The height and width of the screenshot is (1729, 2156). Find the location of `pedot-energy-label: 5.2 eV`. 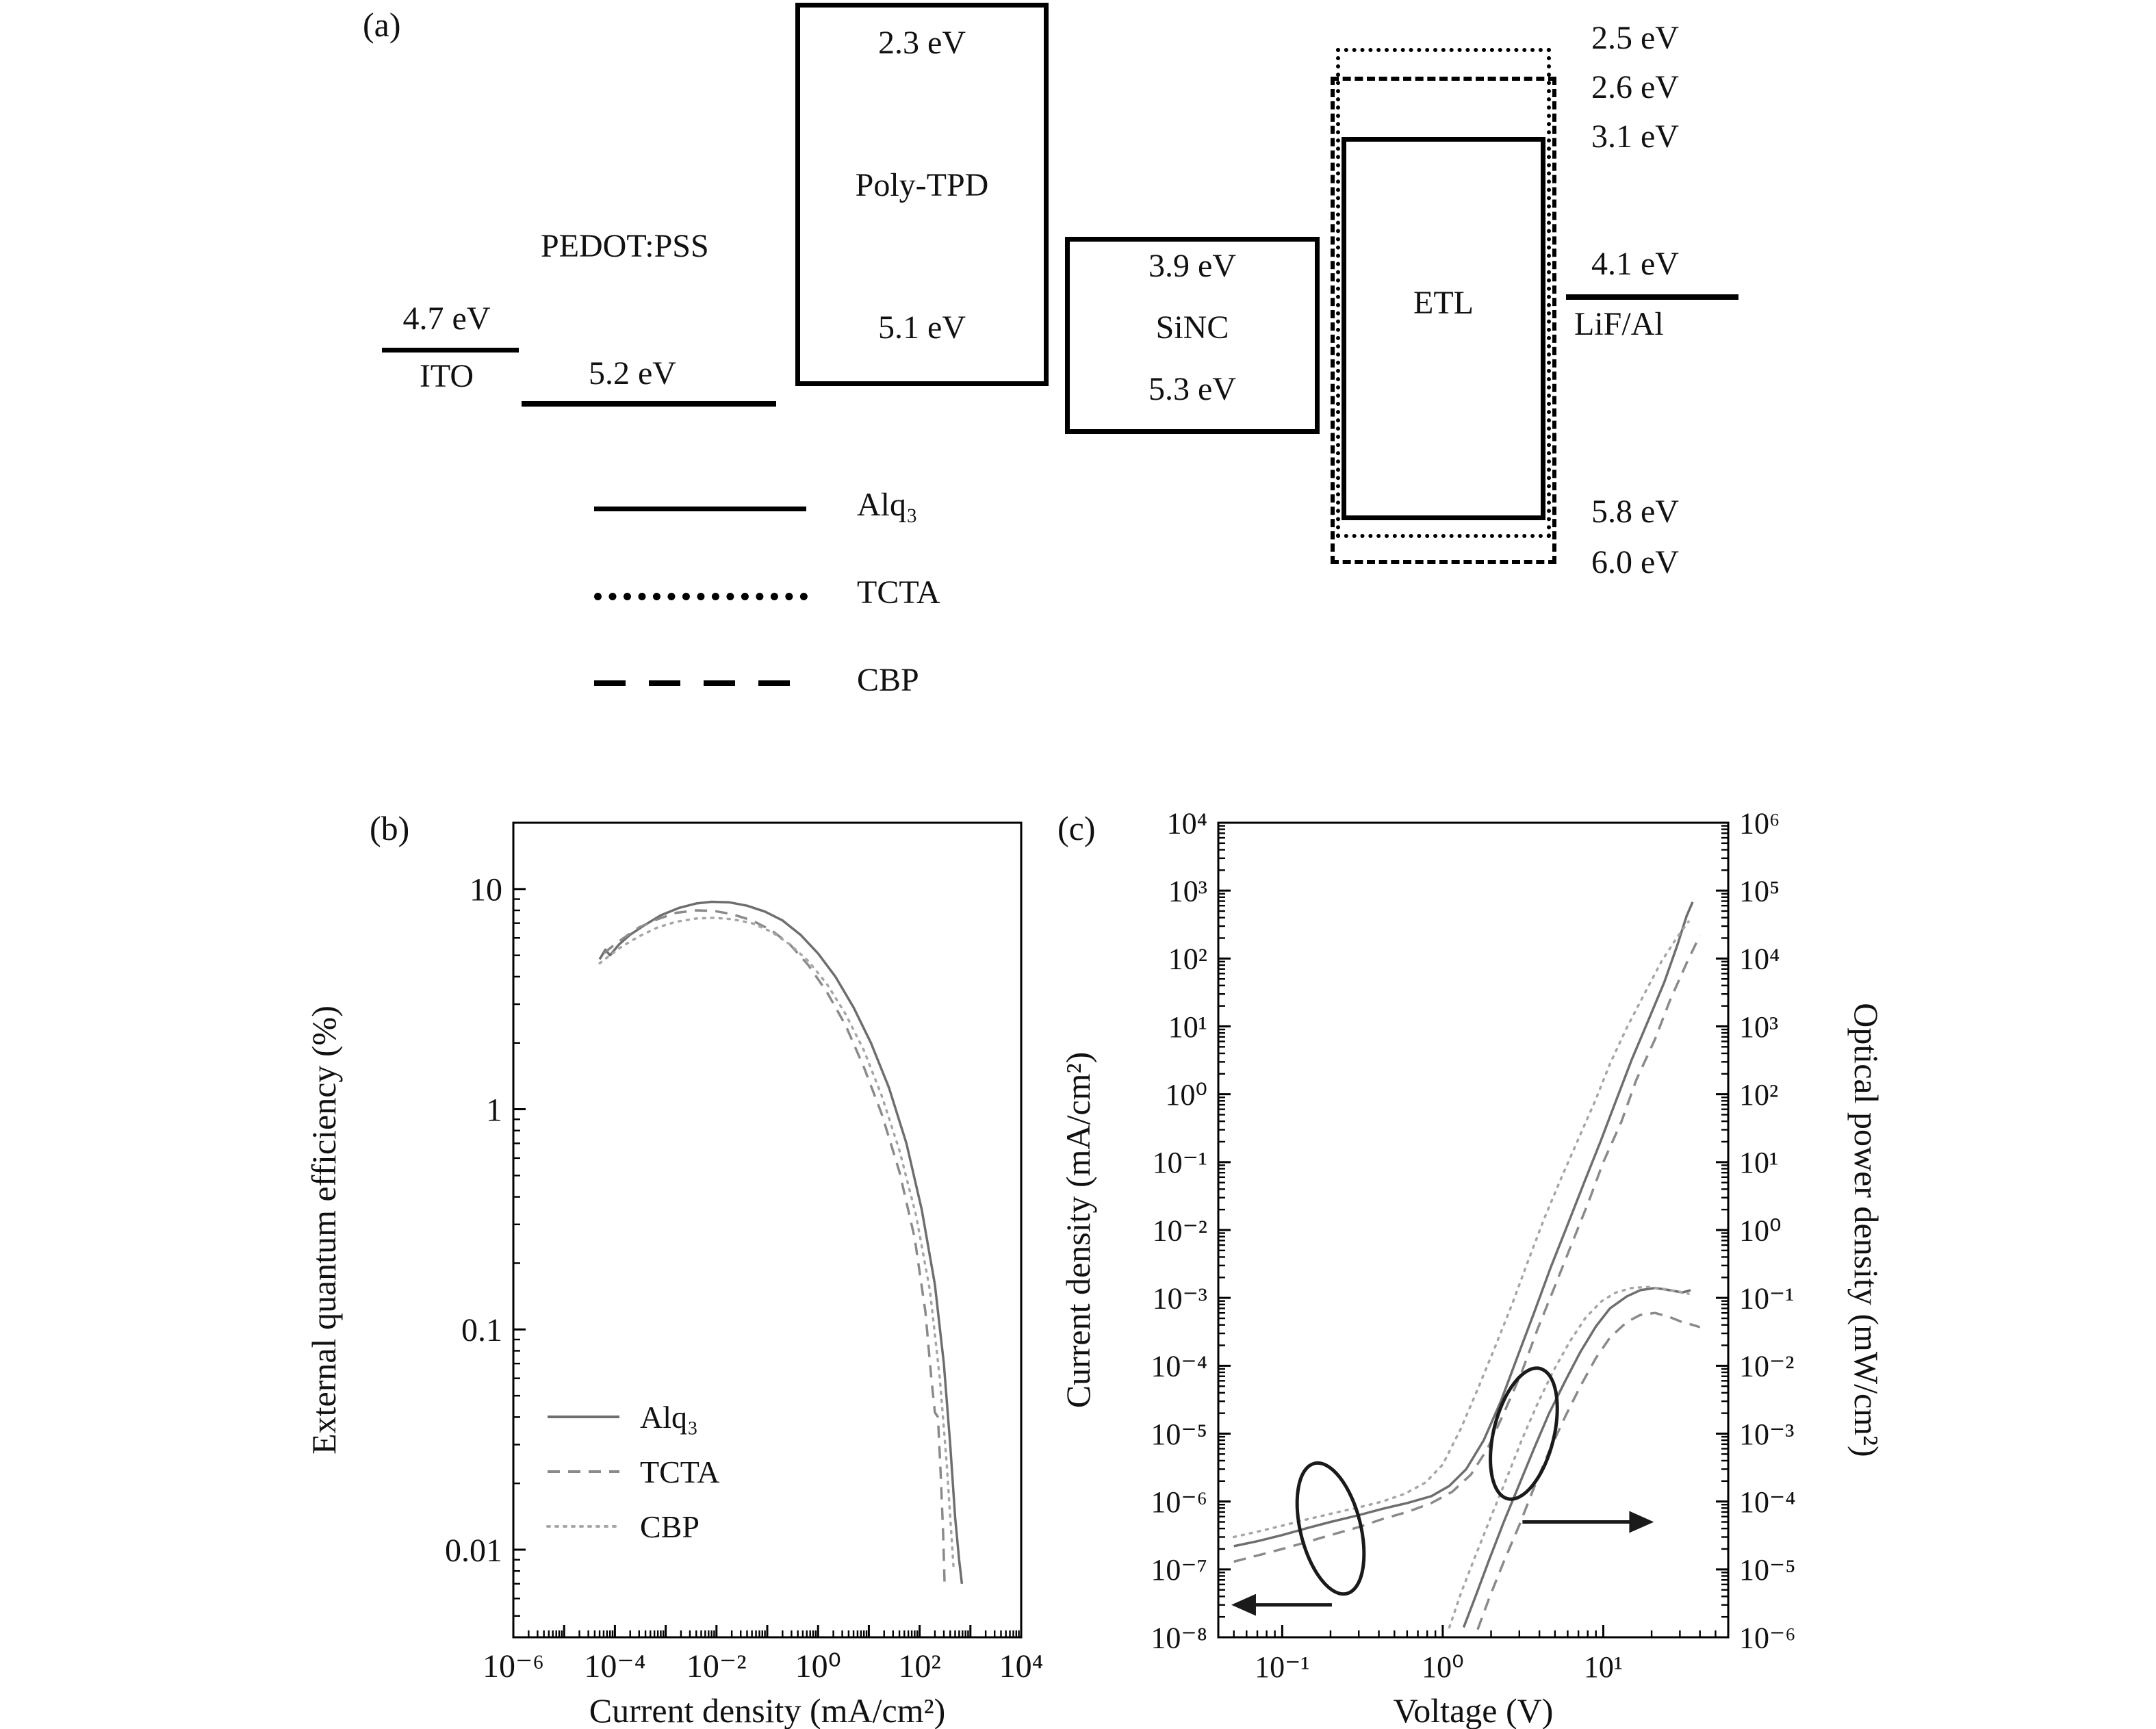

pedot-energy-label: 5.2 eV is located at coordinates (632, 373).